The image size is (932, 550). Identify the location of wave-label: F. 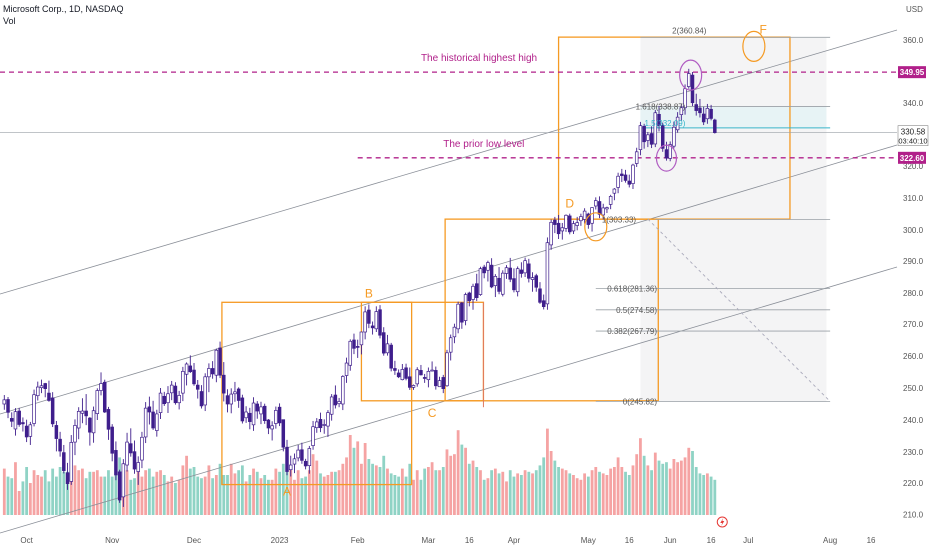
(763, 30).